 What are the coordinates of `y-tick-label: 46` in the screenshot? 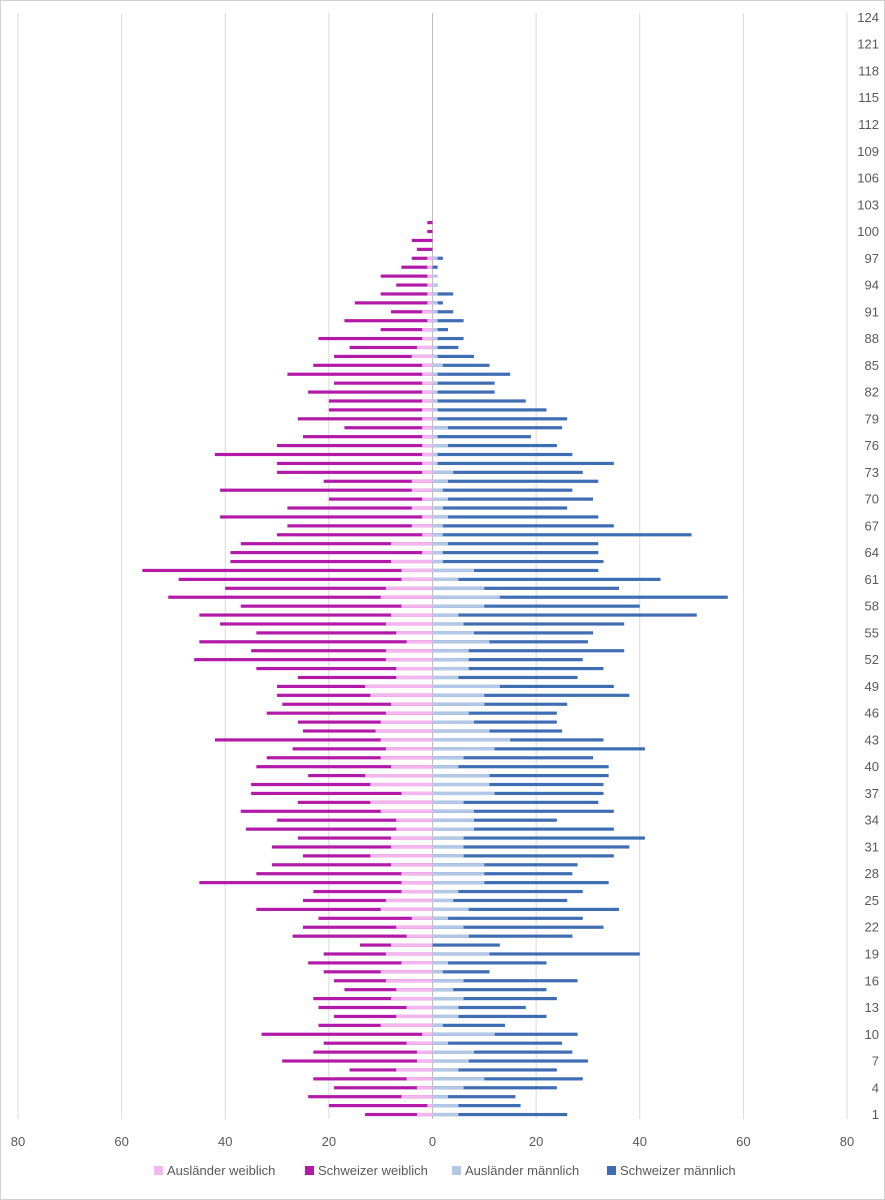 It's located at (872, 713).